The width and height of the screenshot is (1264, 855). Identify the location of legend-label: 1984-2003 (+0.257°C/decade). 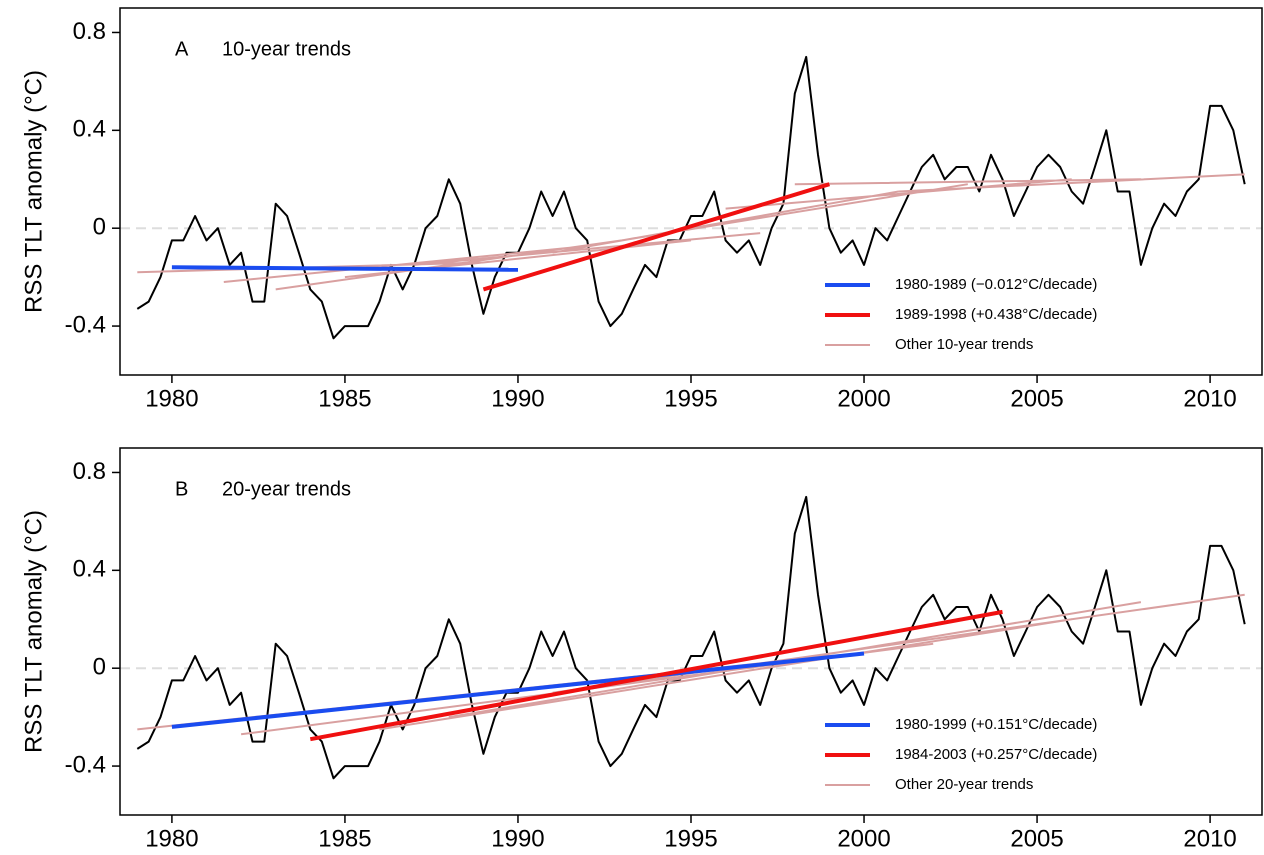
(996, 754).